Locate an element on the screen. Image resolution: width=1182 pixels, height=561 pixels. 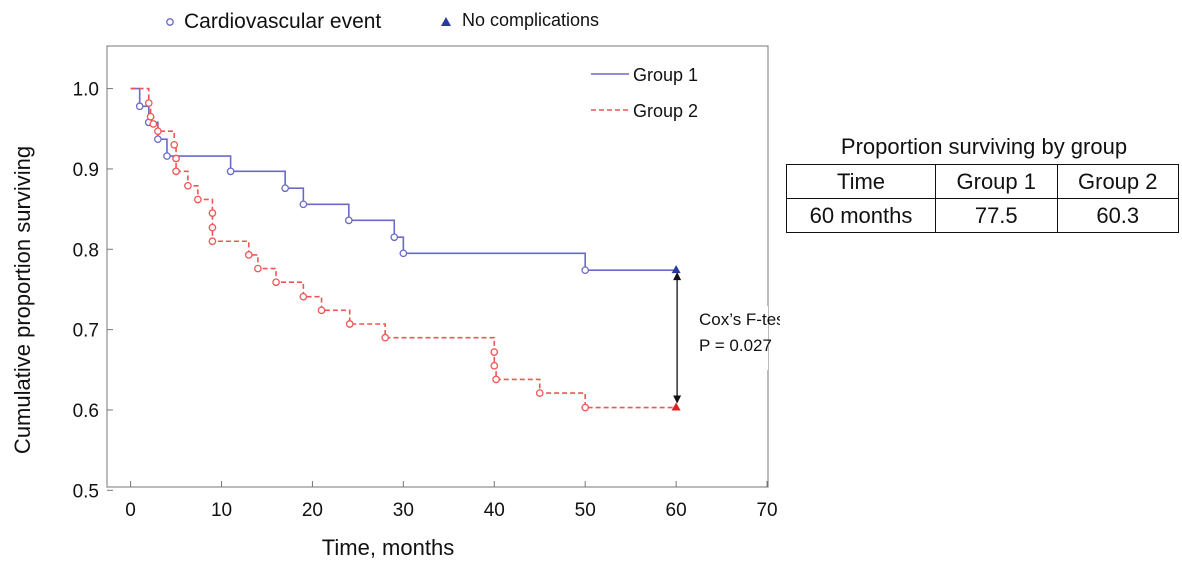
table-header-row: Time Group 1 Group 2 is located at coordinates (982, 181).